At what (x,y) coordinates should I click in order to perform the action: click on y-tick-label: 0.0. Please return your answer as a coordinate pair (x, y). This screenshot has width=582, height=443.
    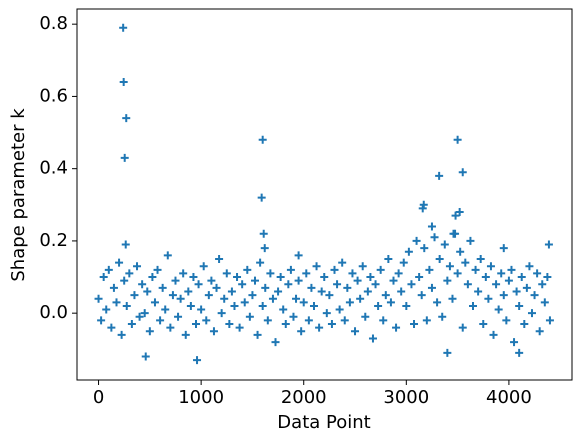
    Looking at the image, I should click on (53, 312).